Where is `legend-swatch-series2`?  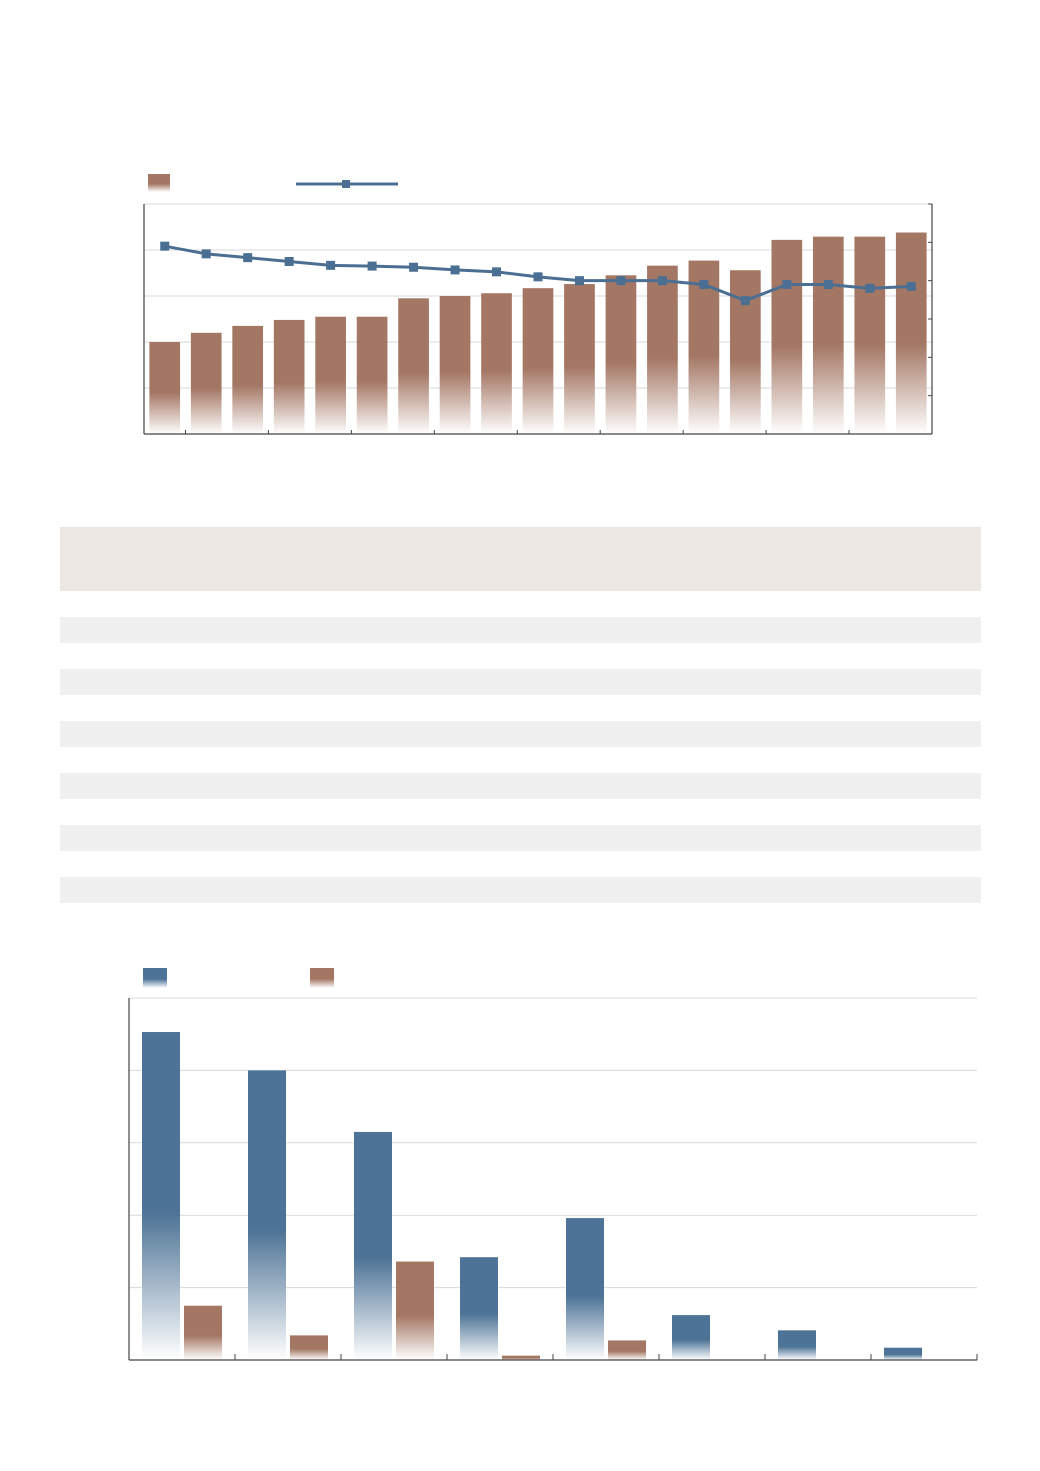 legend-swatch-series2 is located at coordinates (322, 978).